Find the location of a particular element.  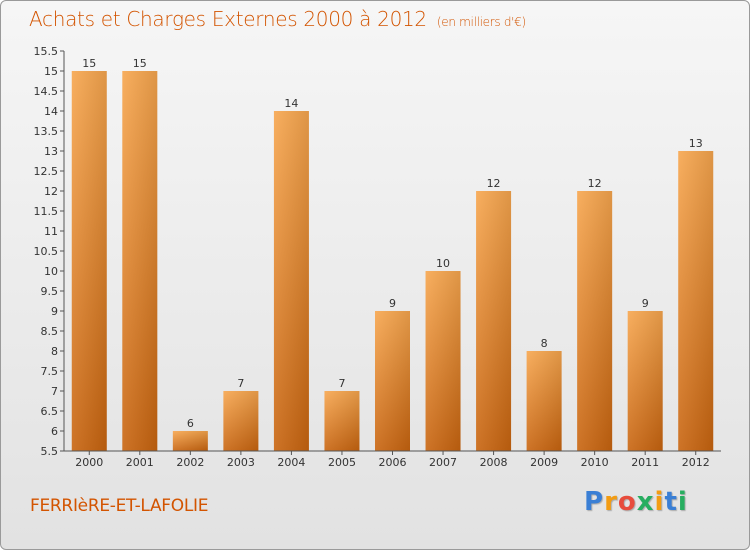

logo-letter: x is located at coordinates (645, 502).